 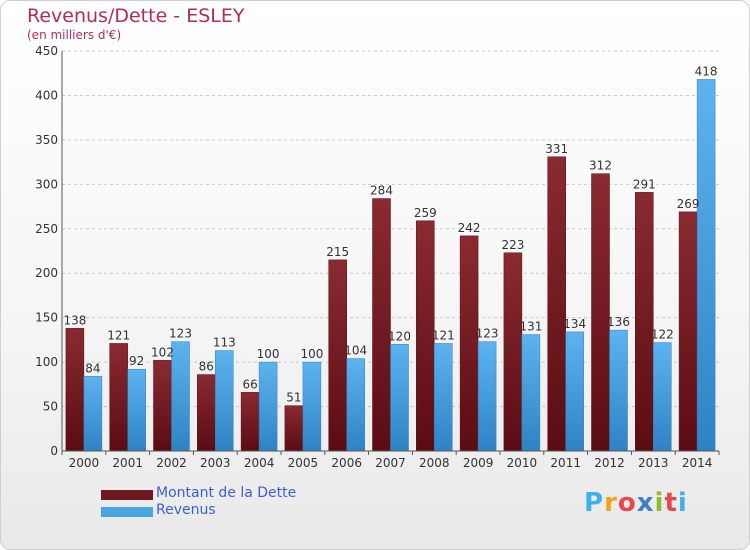 I want to click on logo-letter: x, so click(x=645, y=503).